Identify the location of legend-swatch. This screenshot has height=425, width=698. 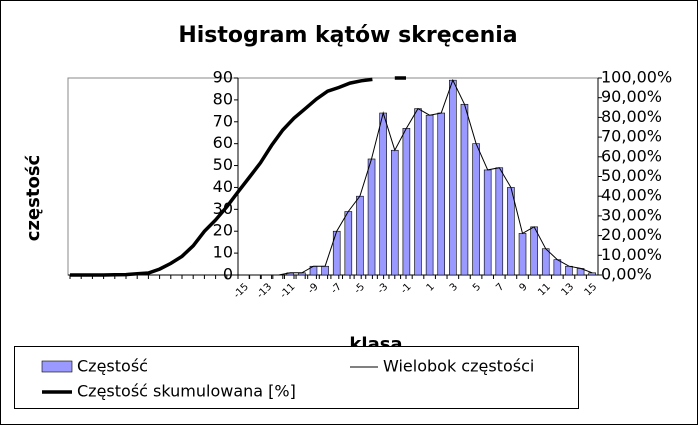
(57, 366).